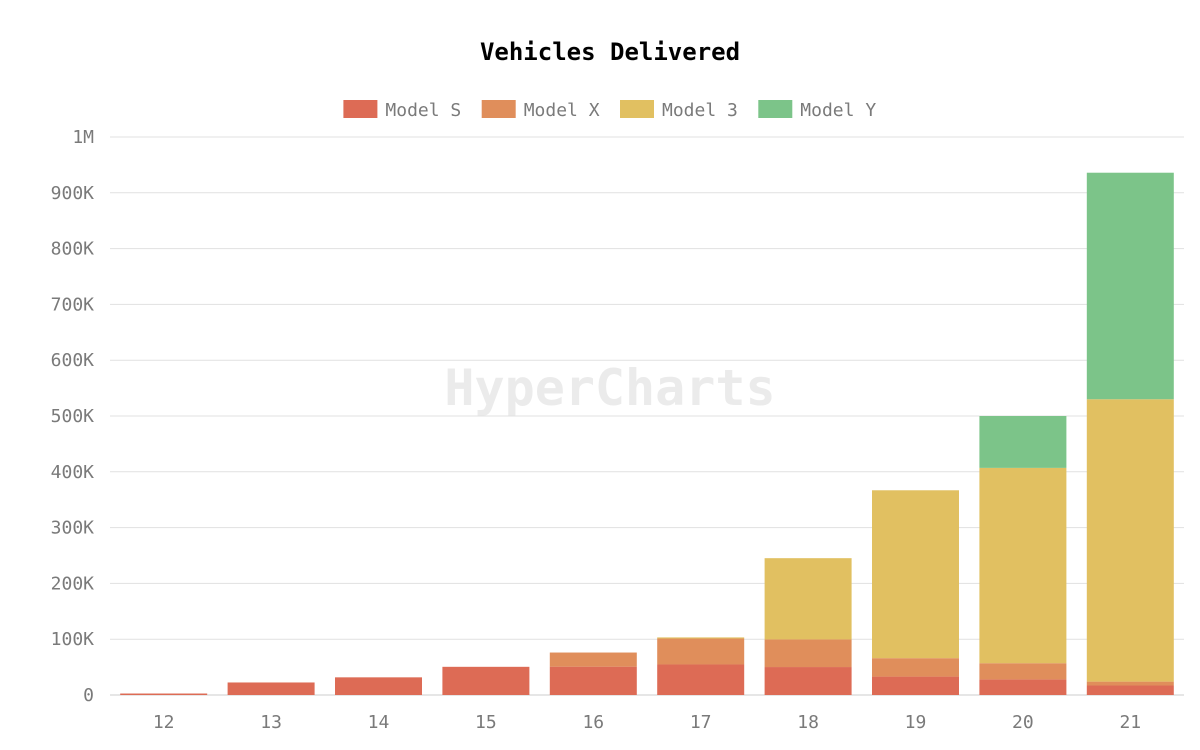 Image resolution: width=1200 pixels, height=750 pixels. Describe the element at coordinates (838, 110) in the screenshot. I see `legend-label-model-y: Model Y` at that location.